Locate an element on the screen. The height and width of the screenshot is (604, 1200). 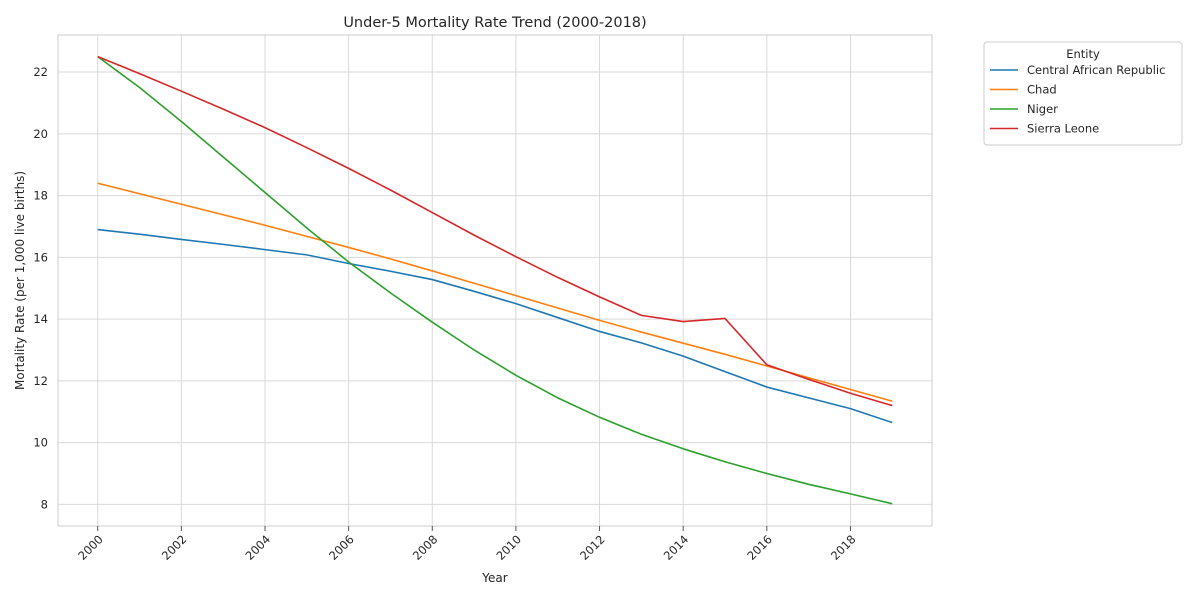
legend-label: Chad is located at coordinates (1042, 90).